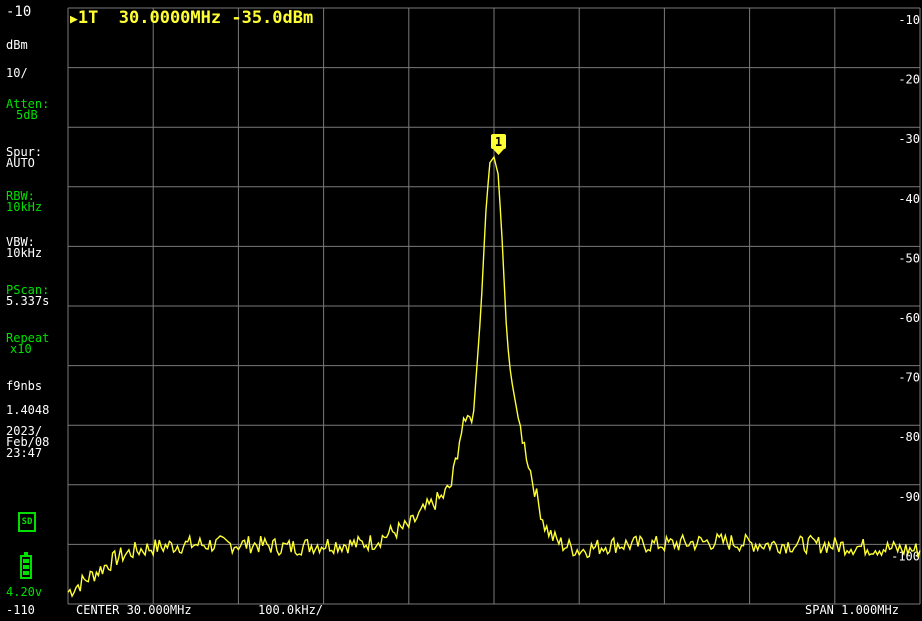  I want to click on y-axis-label: -80, so click(909, 437).